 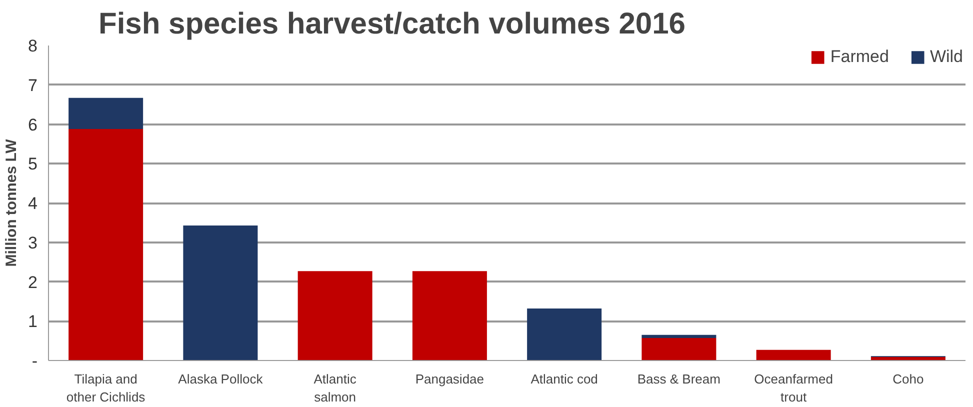 What do you see at coordinates (106, 388) in the screenshot?
I see `x-tick-label: Tilapia and other Cichlids` at bounding box center [106, 388].